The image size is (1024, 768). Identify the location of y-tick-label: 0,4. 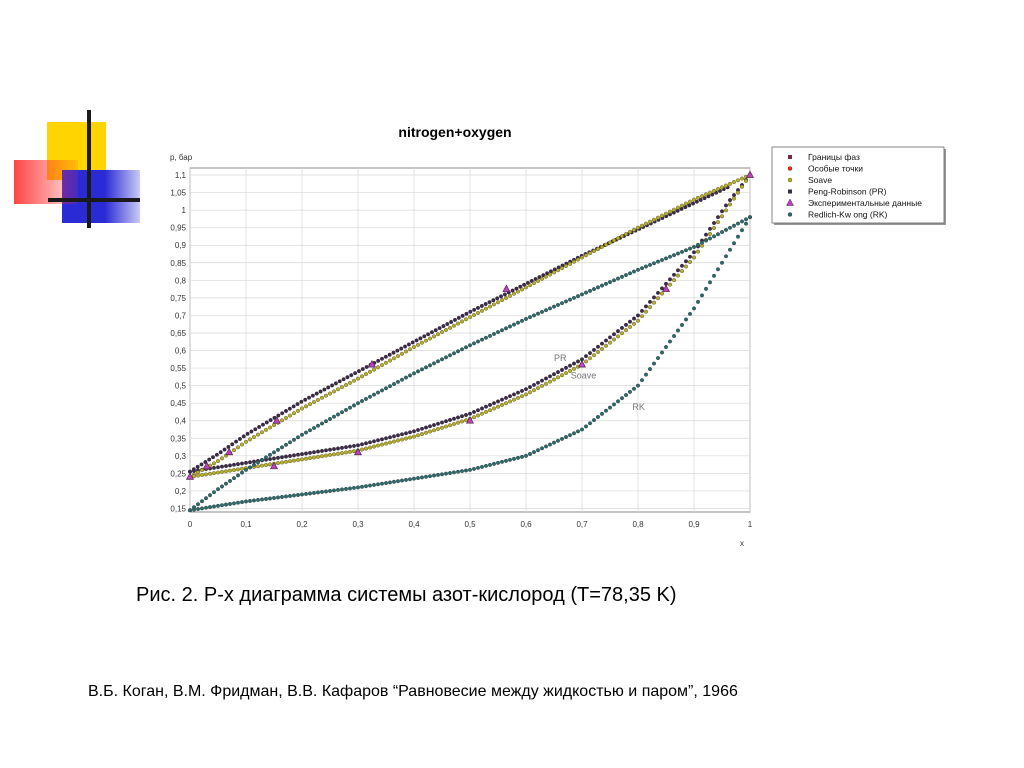
(181, 421).